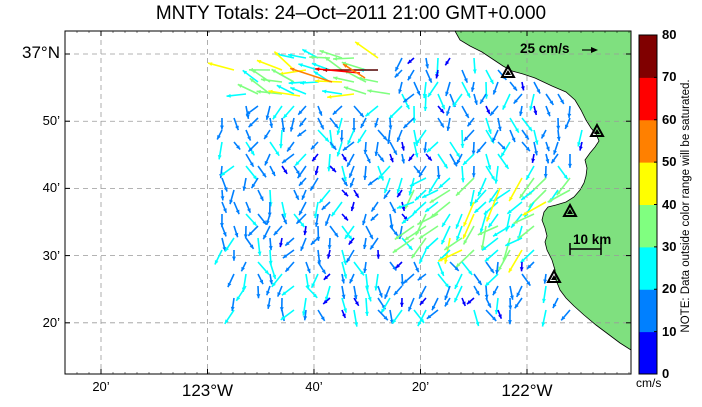  What do you see at coordinates (669, 246) in the screenshot?
I see `colorbar-tick-label: 30` at bounding box center [669, 246].